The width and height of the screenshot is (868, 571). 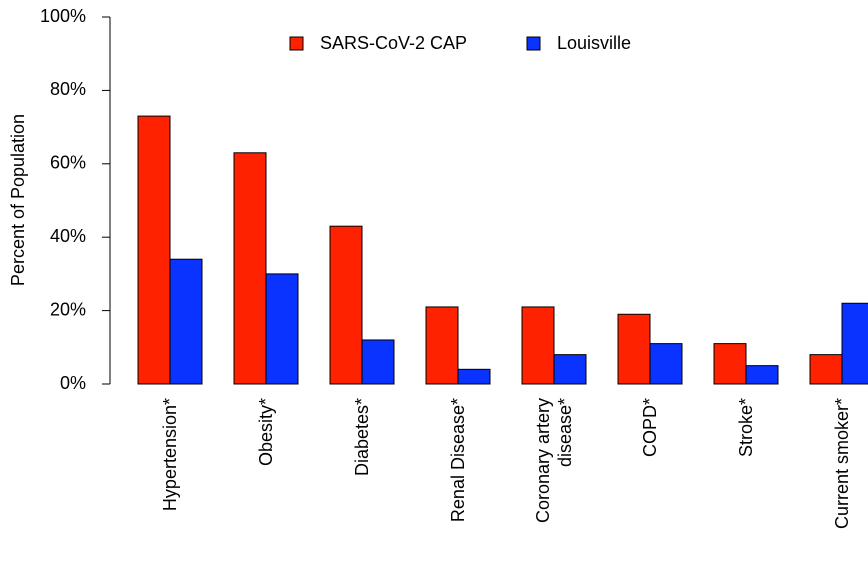 I want to click on x-tick-label-line: Coronary artery, so click(x=543, y=460).